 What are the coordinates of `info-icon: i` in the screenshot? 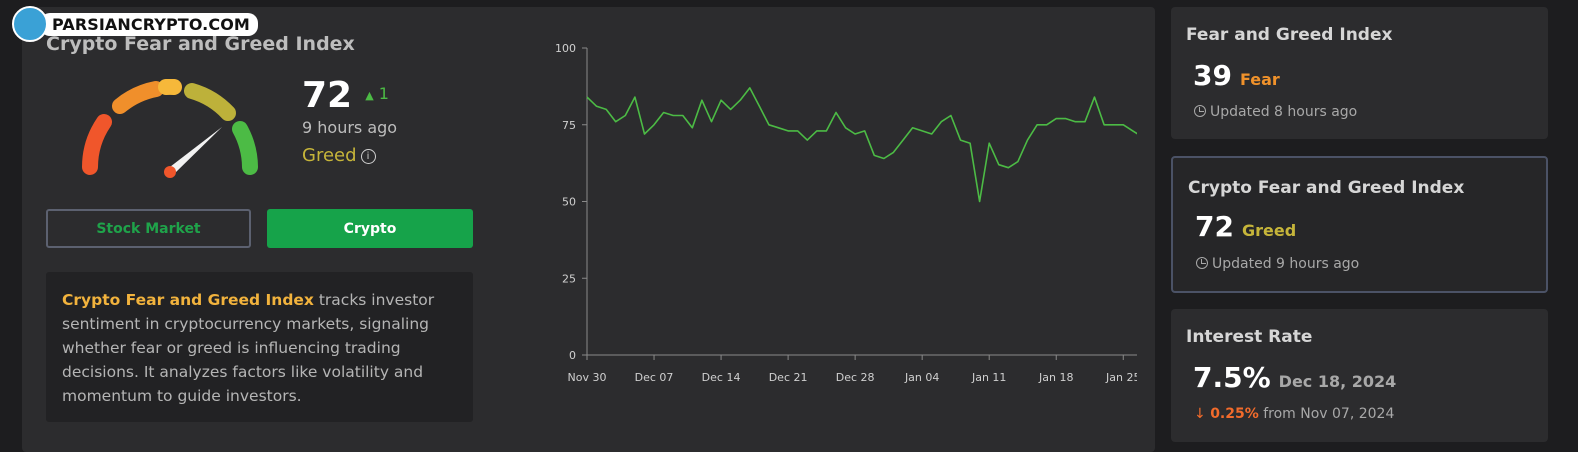 It's located at (368, 156).